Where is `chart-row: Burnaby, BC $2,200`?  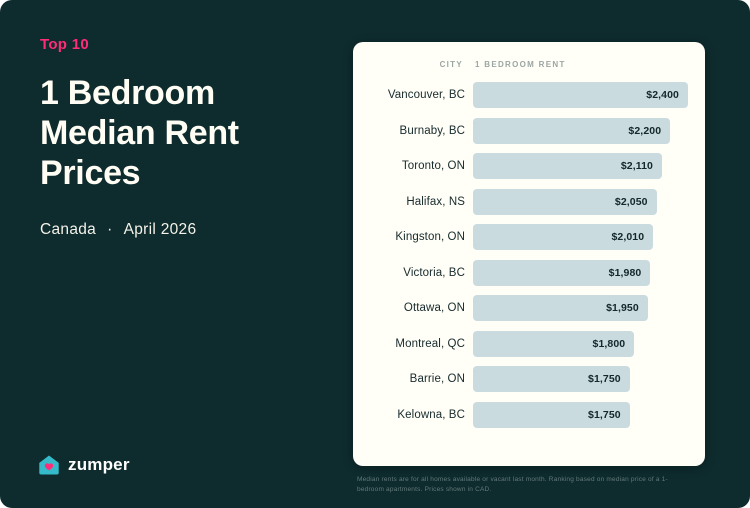 chart-row: Burnaby, BC $2,200 is located at coordinates (528, 130).